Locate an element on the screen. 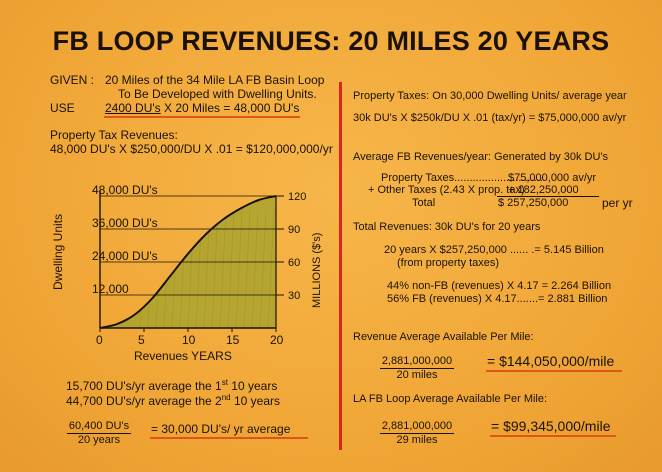 The height and width of the screenshot is (472, 662). rev-fraction: 2,881,000,000 20 miles is located at coordinates (417, 368).